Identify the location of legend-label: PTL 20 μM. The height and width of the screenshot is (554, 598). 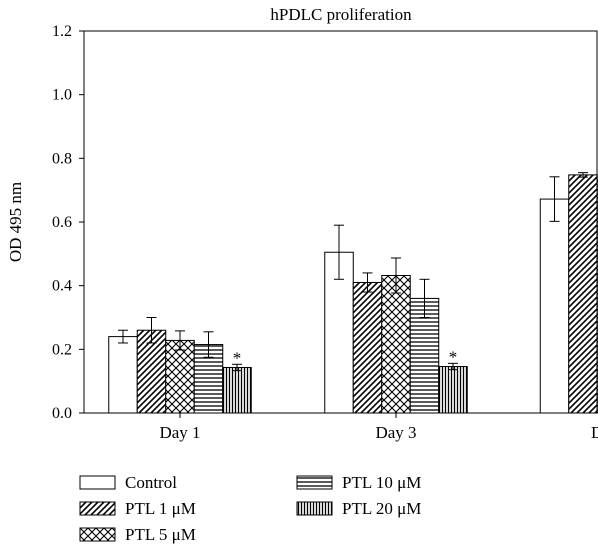
(381, 508).